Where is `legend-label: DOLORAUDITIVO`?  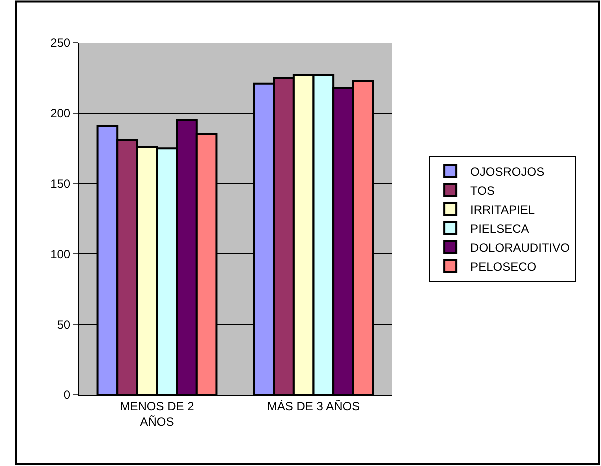 legend-label: DOLORAUDITIVO is located at coordinates (520, 248).